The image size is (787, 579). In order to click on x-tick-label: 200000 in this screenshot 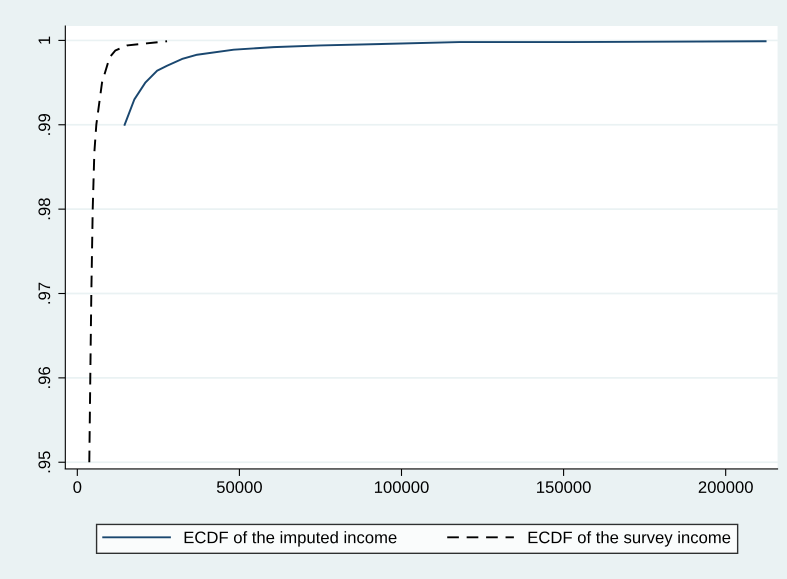, I will do `click(725, 487)`.